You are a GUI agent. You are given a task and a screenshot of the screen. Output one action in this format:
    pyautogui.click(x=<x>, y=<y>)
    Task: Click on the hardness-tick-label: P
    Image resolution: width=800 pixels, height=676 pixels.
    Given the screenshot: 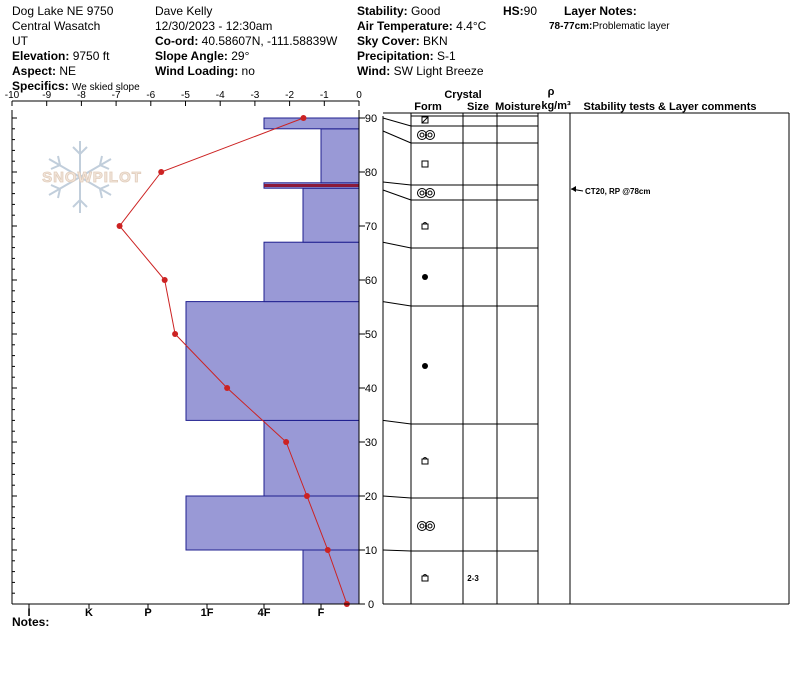 What is the action you would take?
    pyautogui.click(x=147, y=613)
    